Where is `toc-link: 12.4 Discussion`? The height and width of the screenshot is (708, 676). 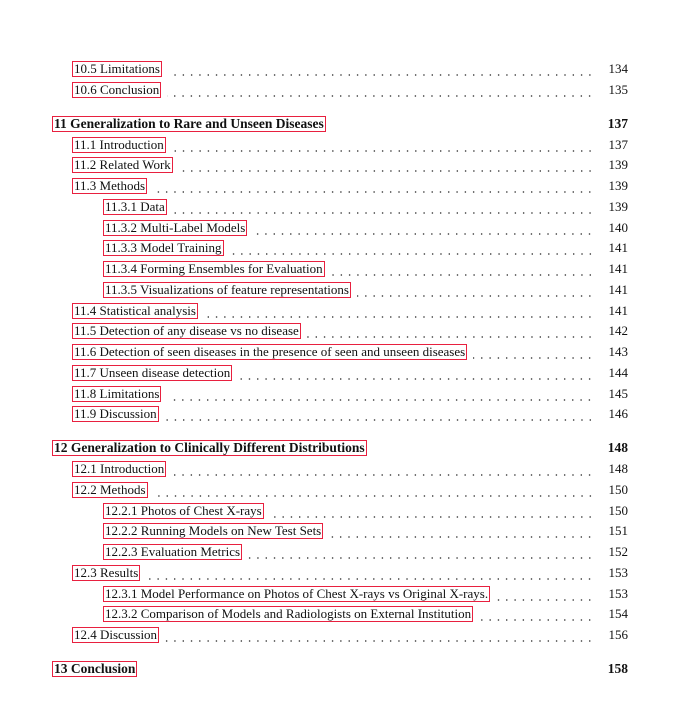 toc-link: 12.4 Discussion is located at coordinates (116, 635).